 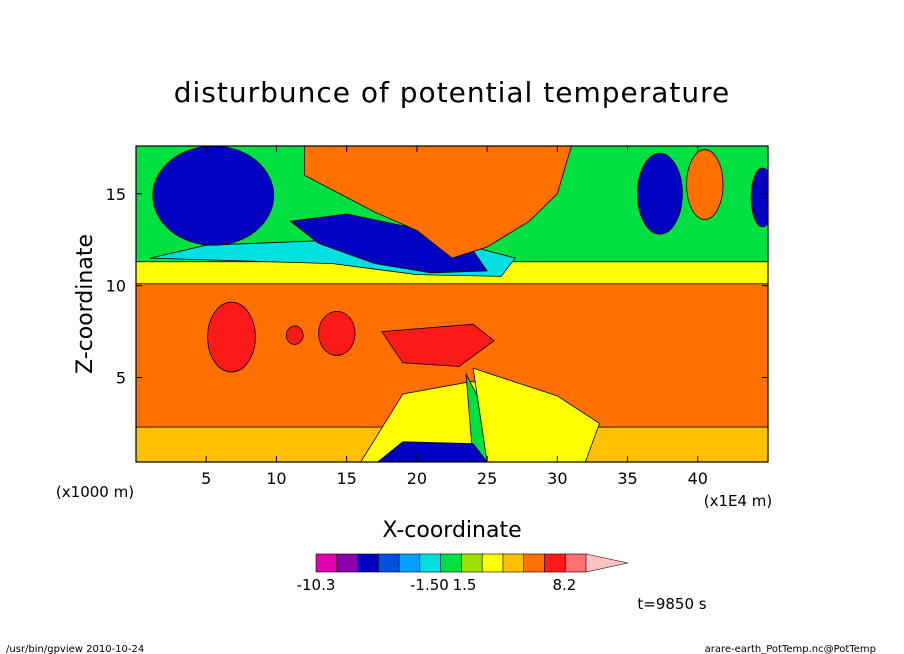 I want to click on colorbar-label: -10.3, so click(x=316, y=585).